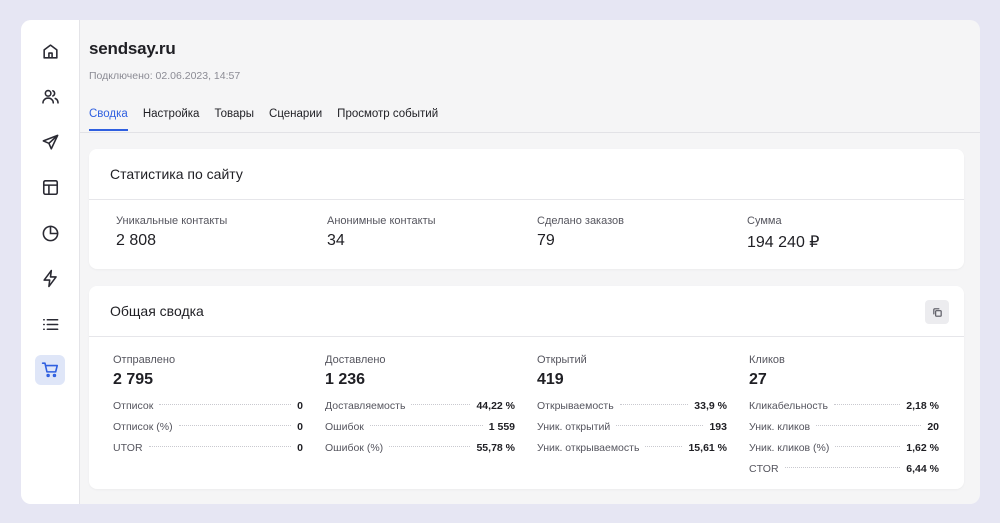 The width and height of the screenshot is (1000, 523). I want to click on metric-label: Ошибок, so click(344, 427).